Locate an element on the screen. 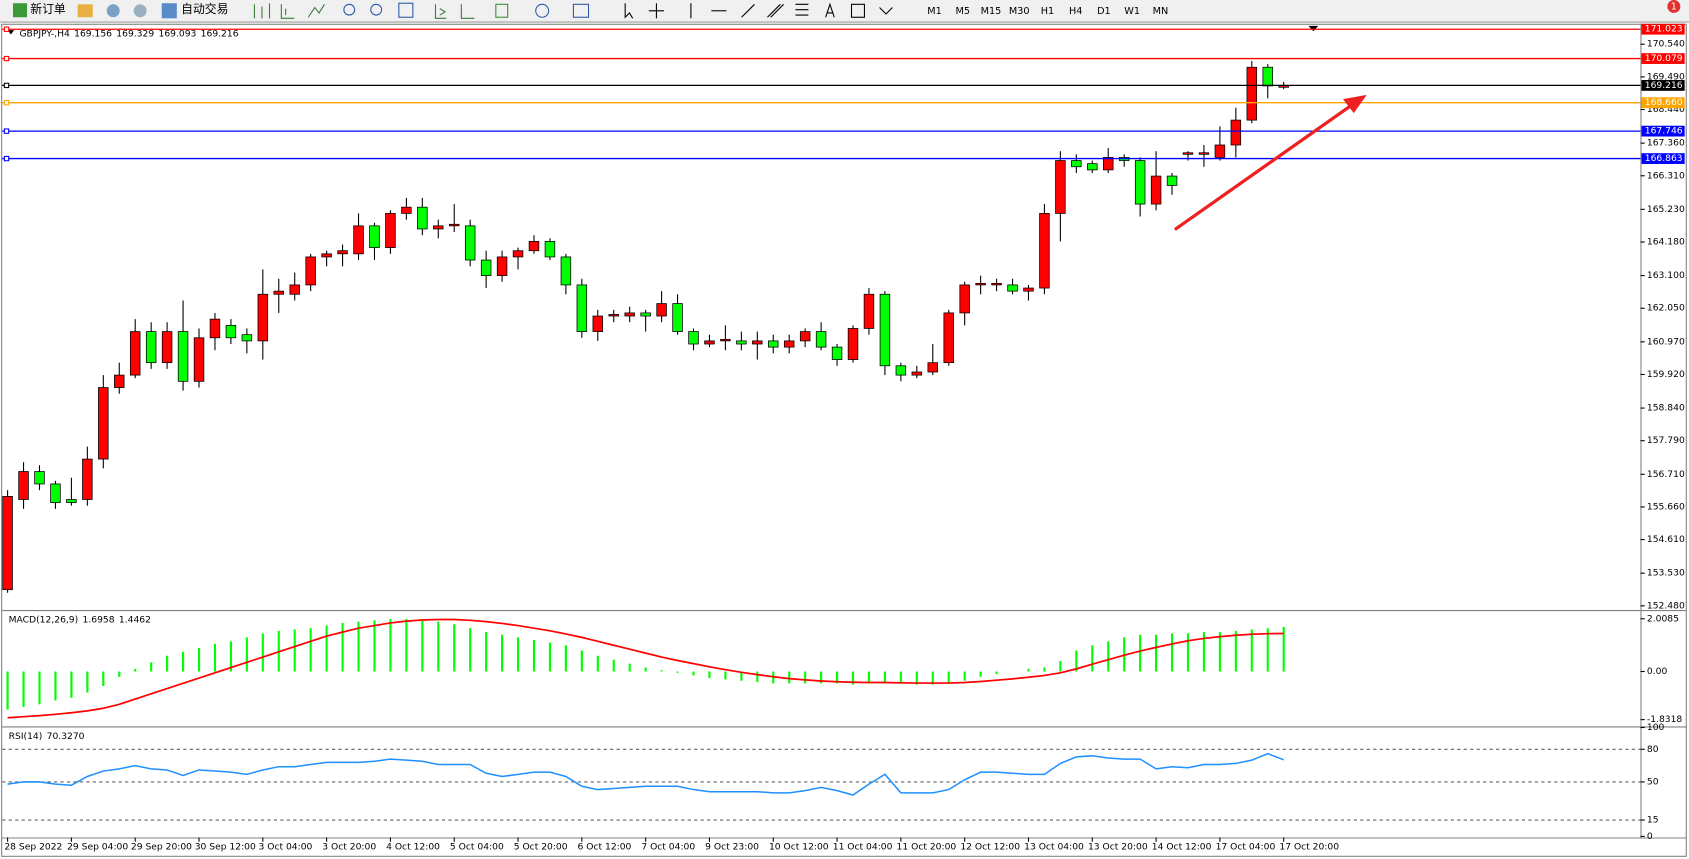  open-value: 169.156 is located at coordinates (93, 33).